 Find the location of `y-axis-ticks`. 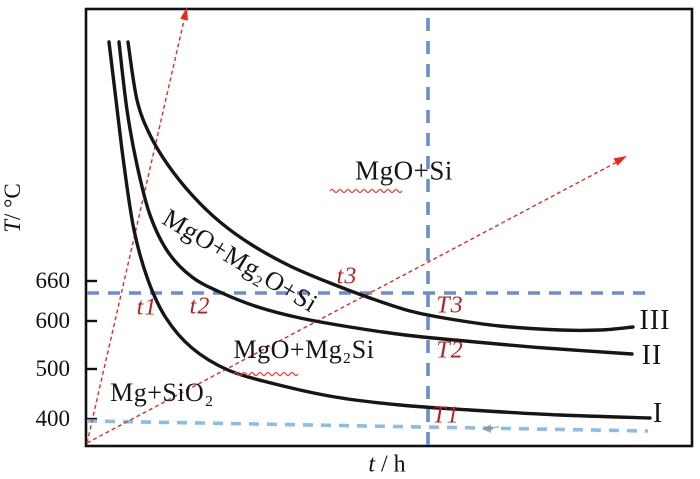

y-axis-ticks is located at coordinates (92, 350).